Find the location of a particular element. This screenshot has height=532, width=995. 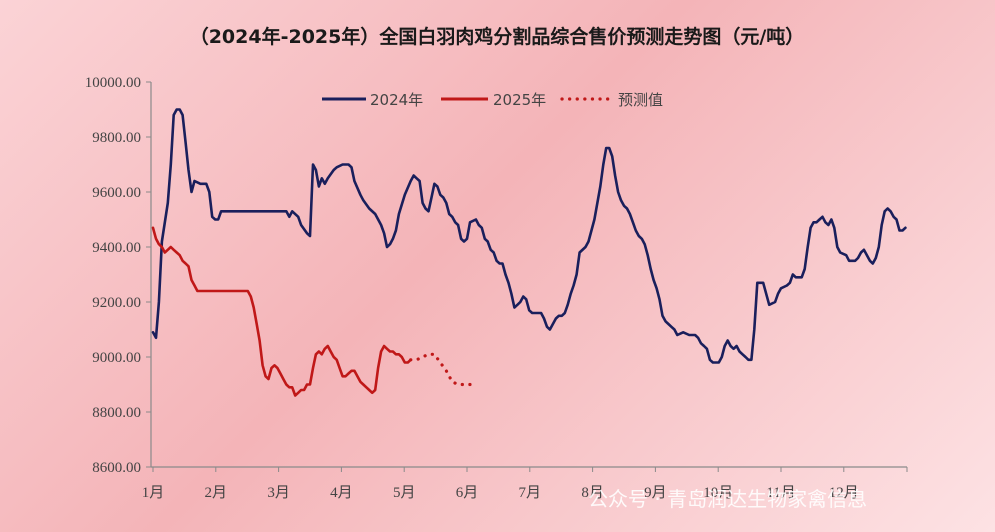

y-tick-label: 9800.00 is located at coordinates (116, 138).